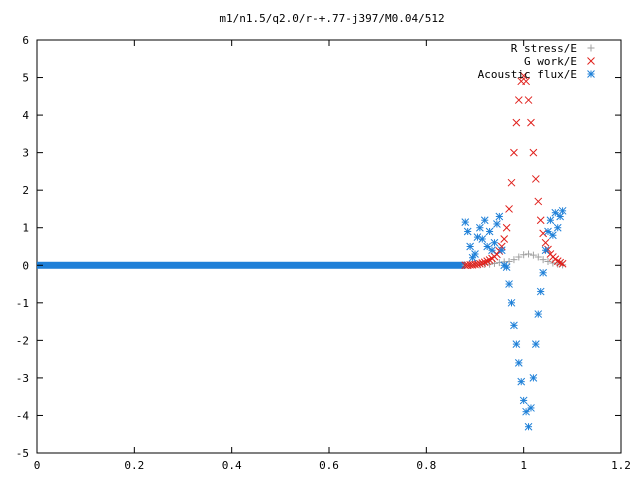  Describe the element at coordinates (544, 48) in the screenshot. I see `legend-label: R stress/E` at that location.